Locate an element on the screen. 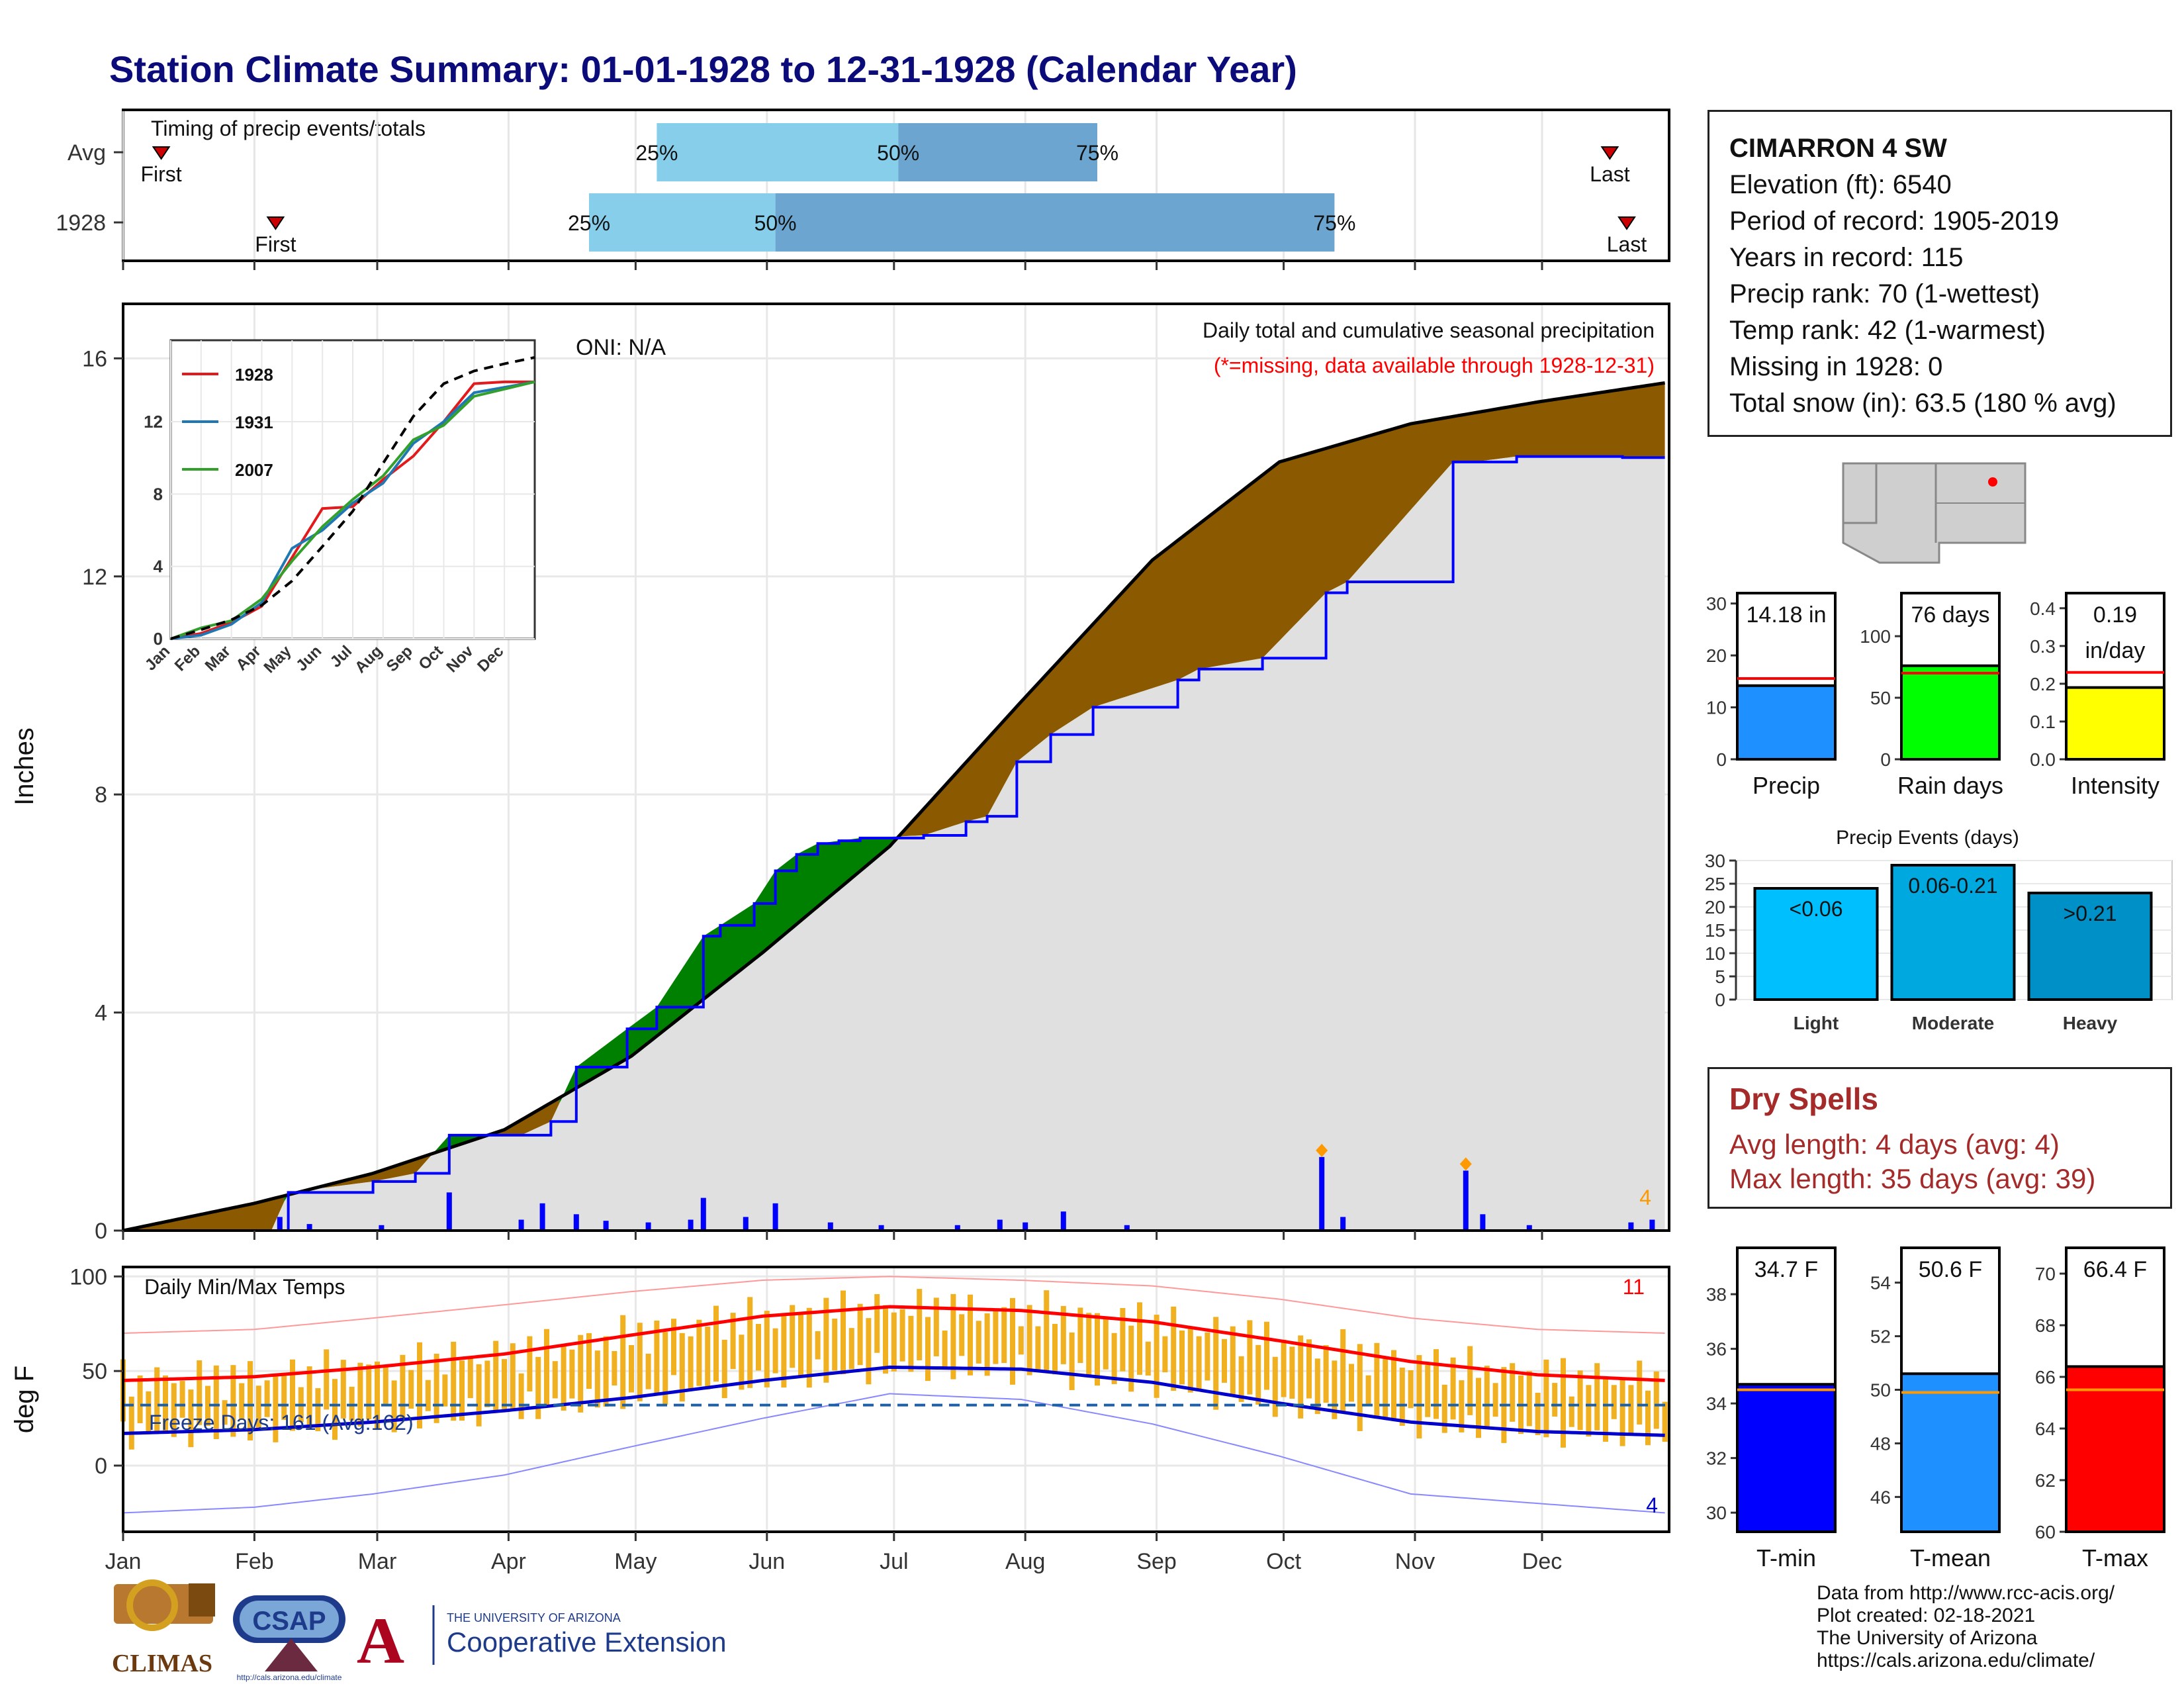 This screenshot has width=2184, height=1688. csap-text: CSAP is located at coordinates (289, 1621).